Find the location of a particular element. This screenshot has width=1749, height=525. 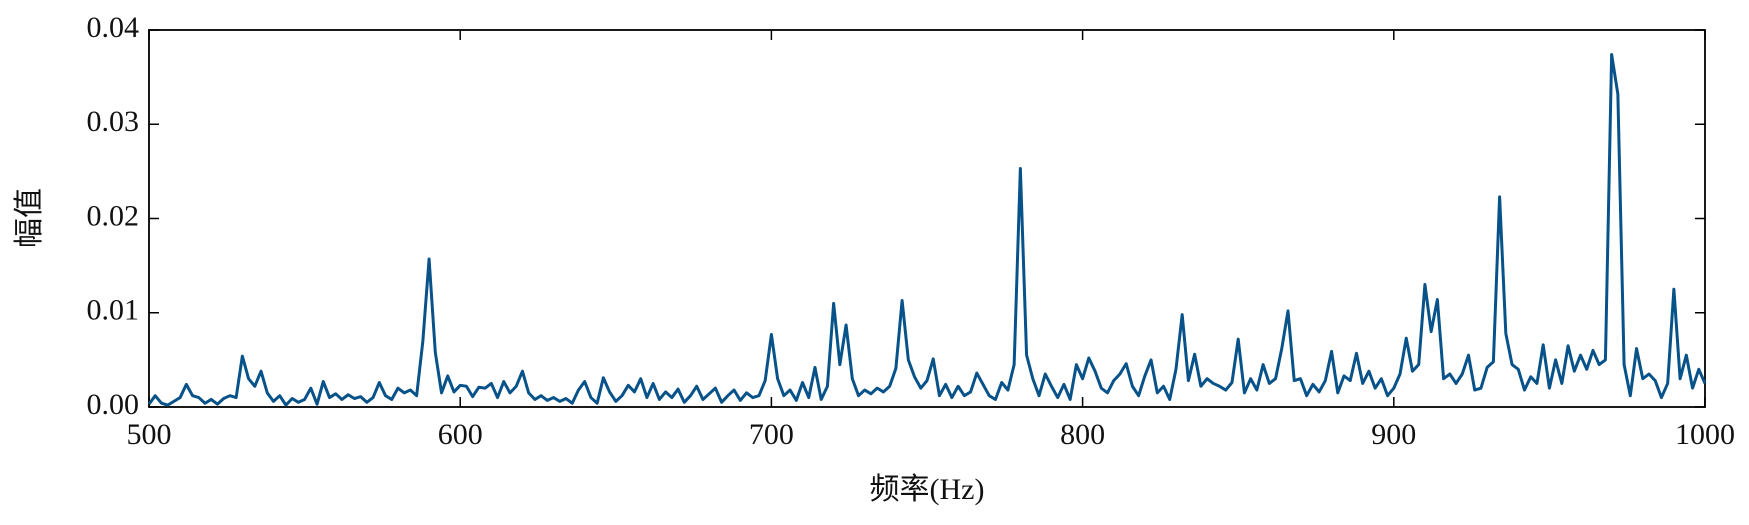

x-tick-label: 1000 is located at coordinates (1705, 434).